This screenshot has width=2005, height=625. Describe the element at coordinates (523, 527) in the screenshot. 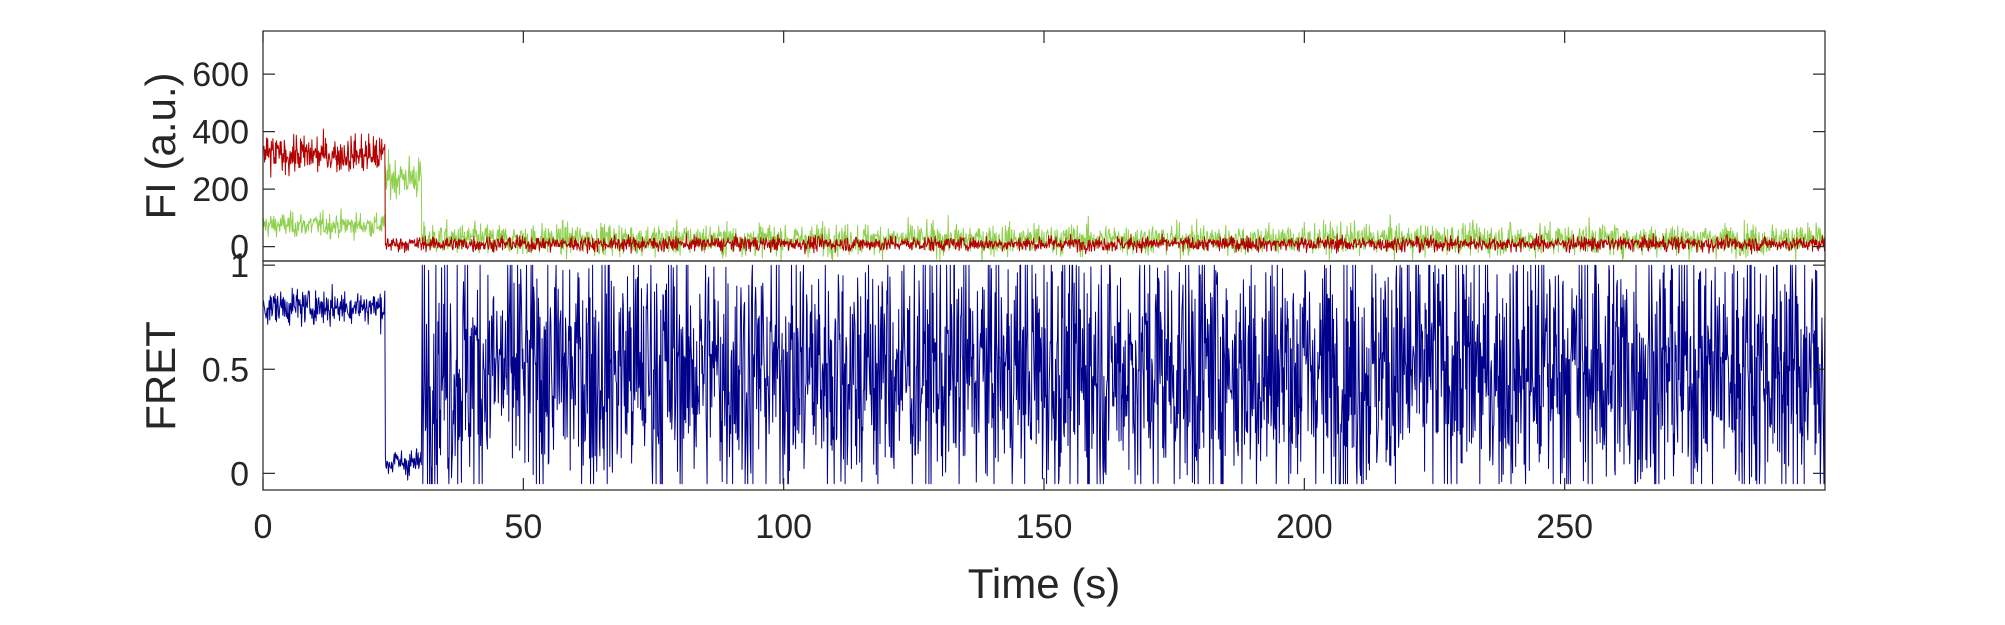

I see `x-tick-label: 50` at that location.